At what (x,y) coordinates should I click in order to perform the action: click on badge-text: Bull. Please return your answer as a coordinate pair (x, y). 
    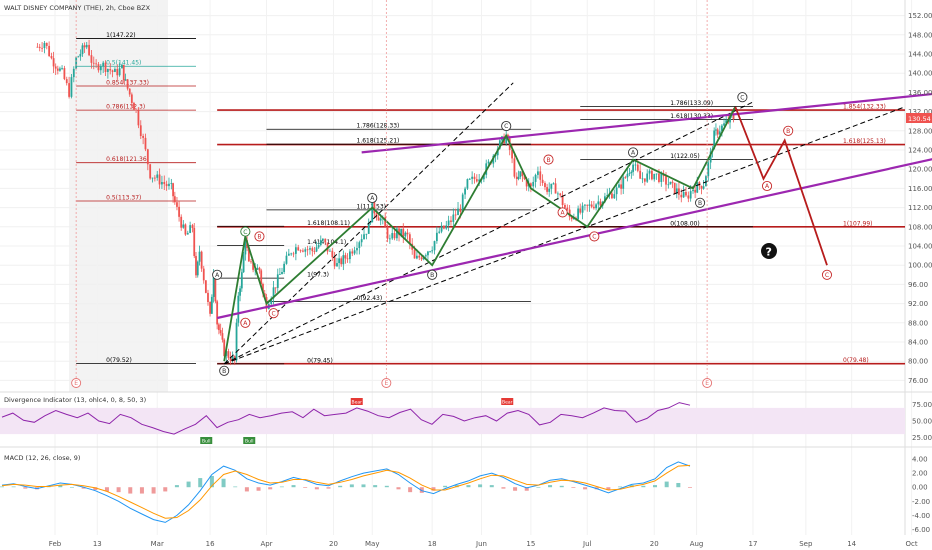
    Looking at the image, I should click on (249, 441).